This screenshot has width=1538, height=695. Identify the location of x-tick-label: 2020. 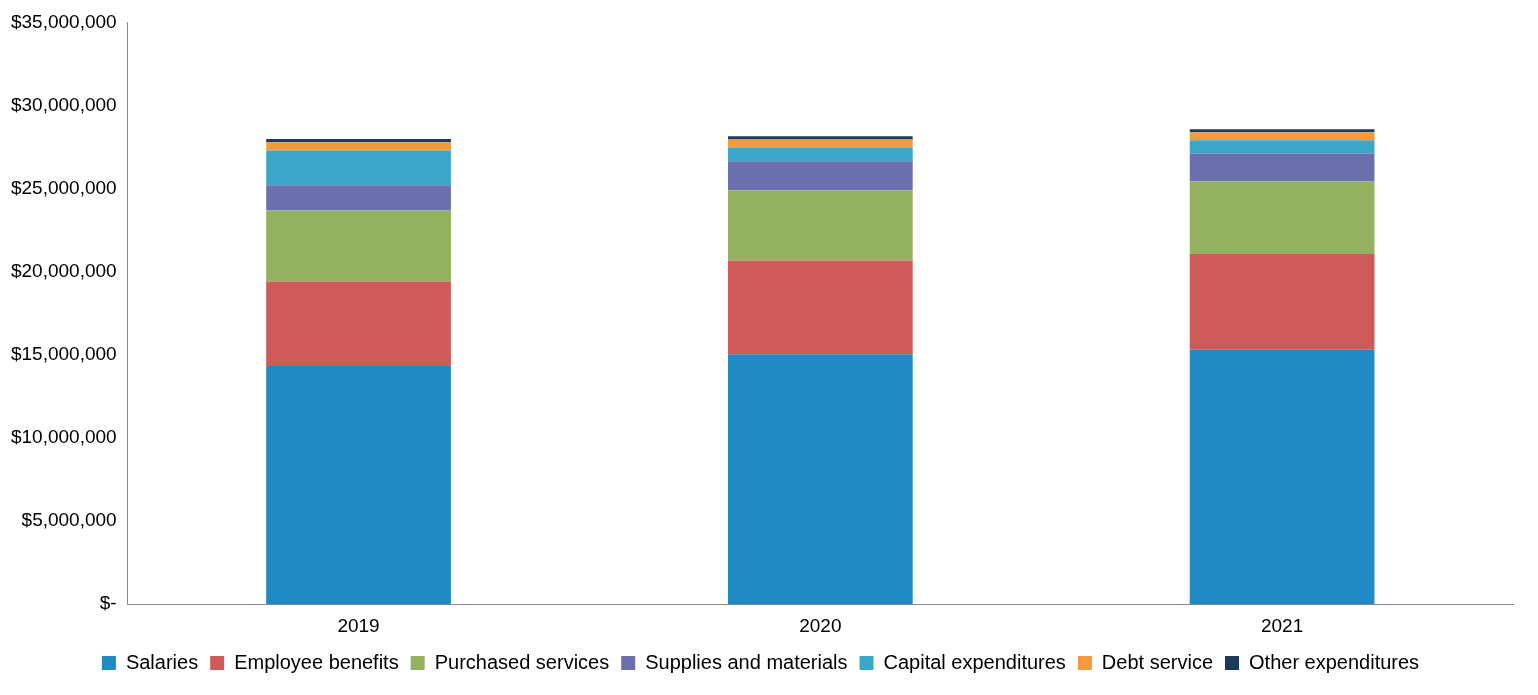
(820, 625).